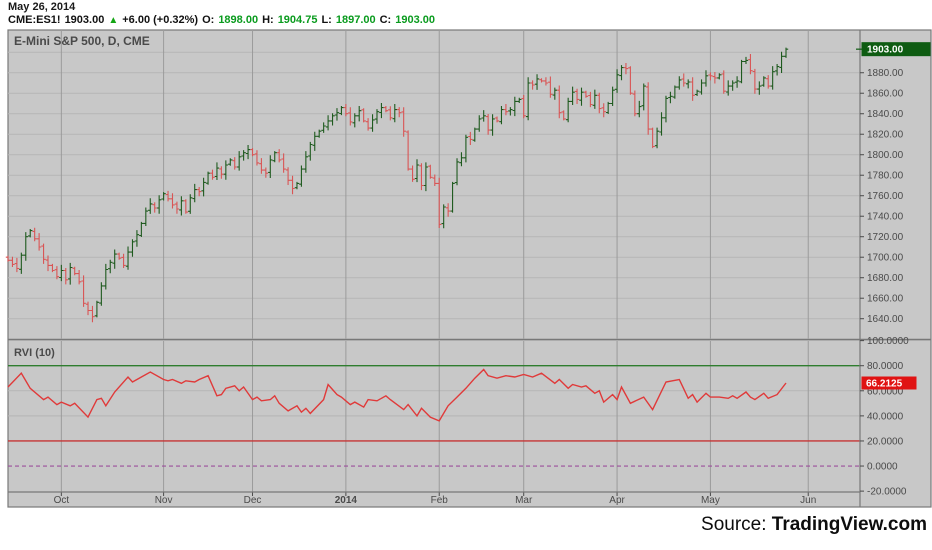  Describe the element at coordinates (440, 500) in the screenshot. I see `month-label: Feb` at that location.